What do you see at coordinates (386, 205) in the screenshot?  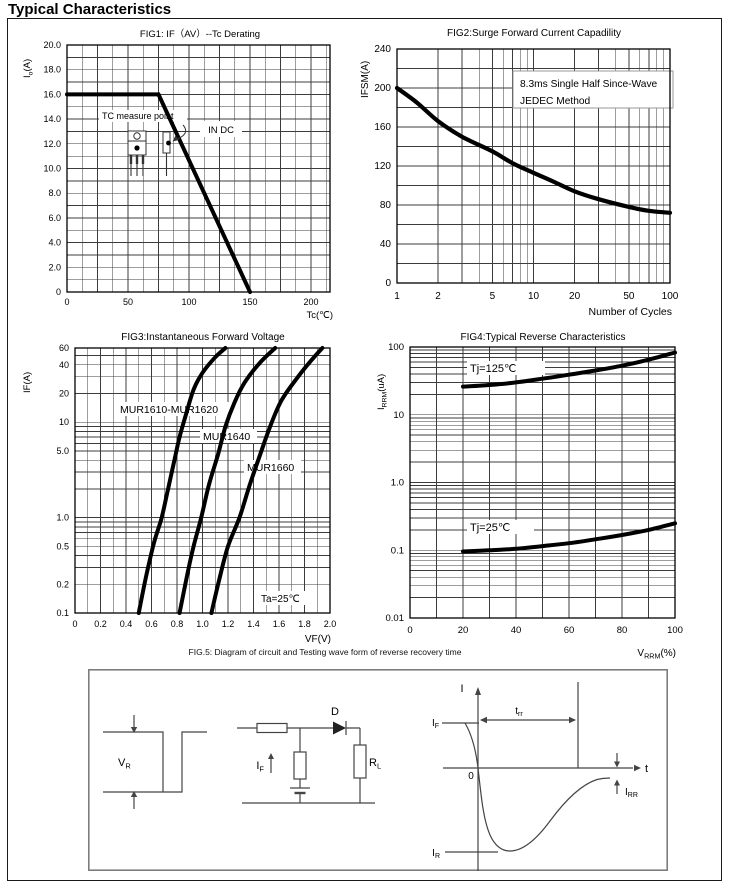 I see `fig2-y-tick: 80` at bounding box center [386, 205].